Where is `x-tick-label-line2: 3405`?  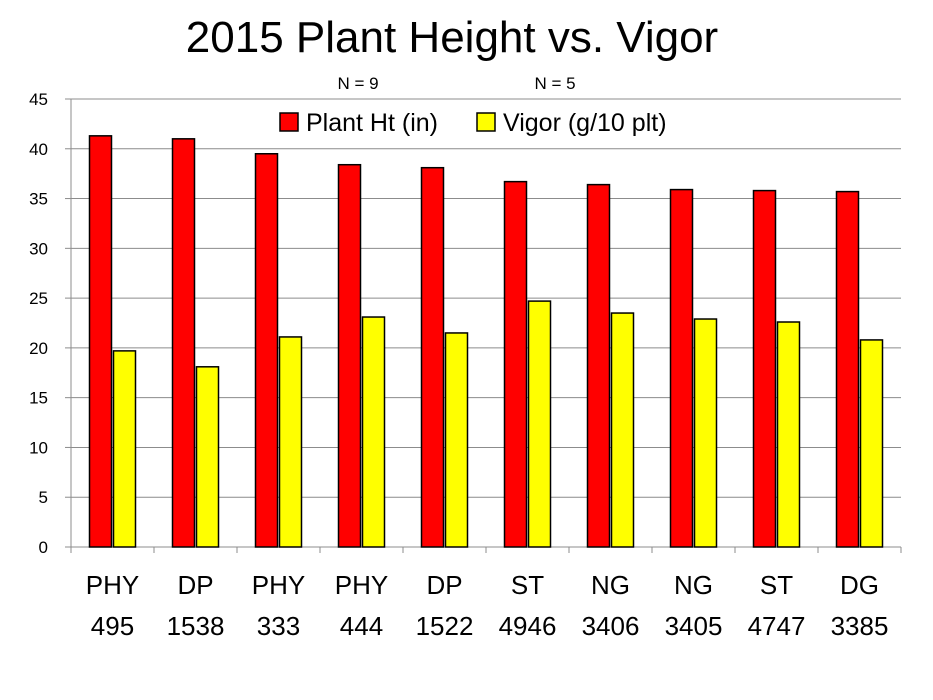 x-tick-label-line2: 3405 is located at coordinates (694, 626).